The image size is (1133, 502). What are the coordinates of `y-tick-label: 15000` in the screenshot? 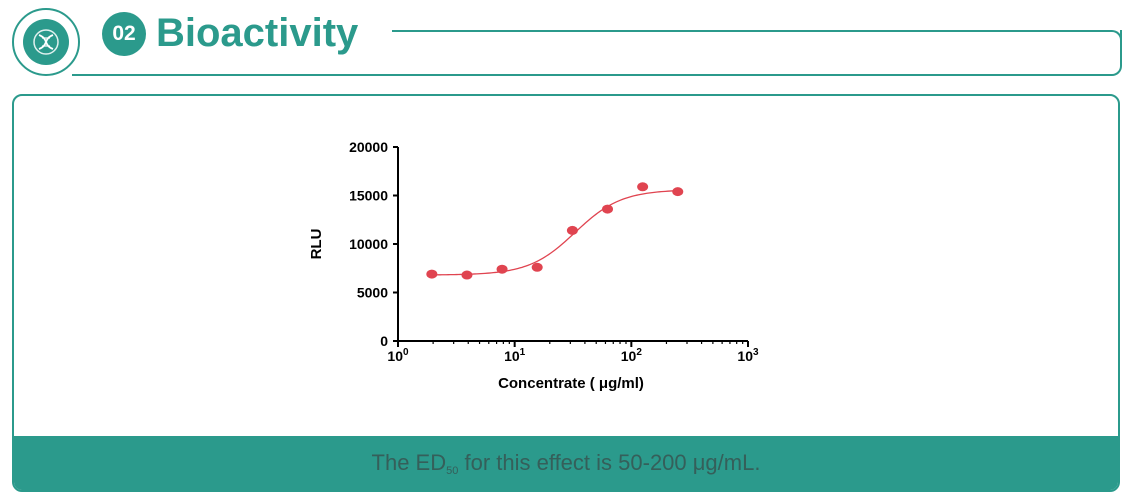 It's located at (368, 196).